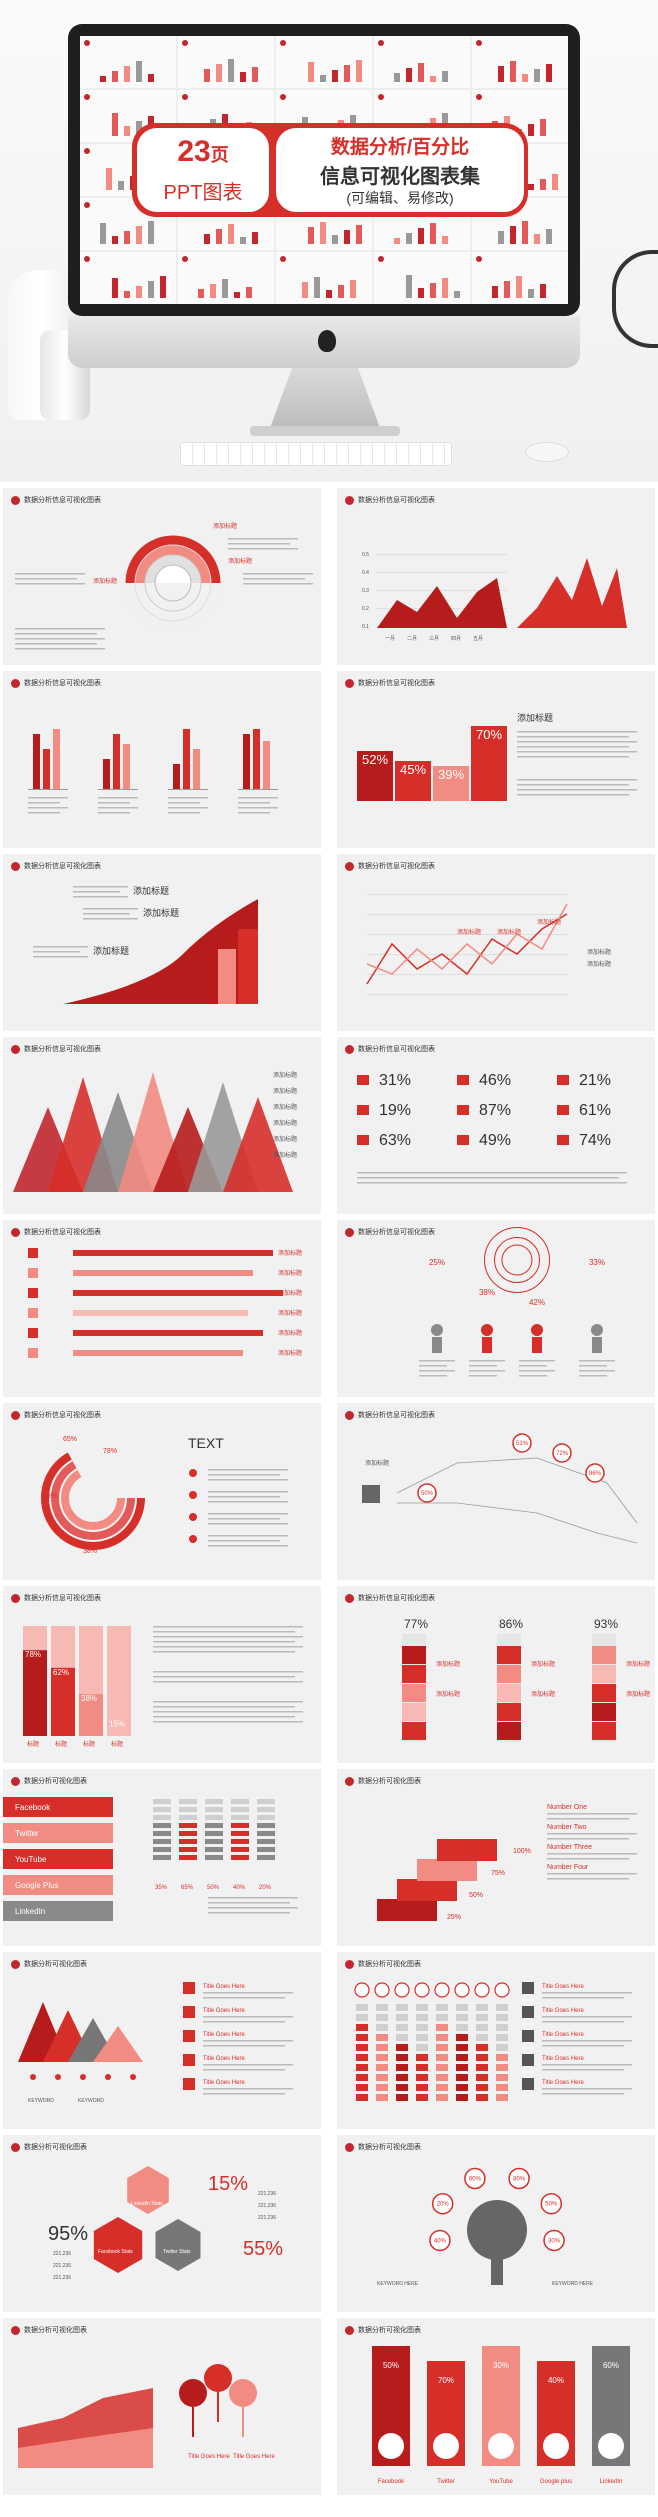 Image resolution: width=658 pixels, height=2517 pixels. I want to click on person-icon, so click(597, 1330).